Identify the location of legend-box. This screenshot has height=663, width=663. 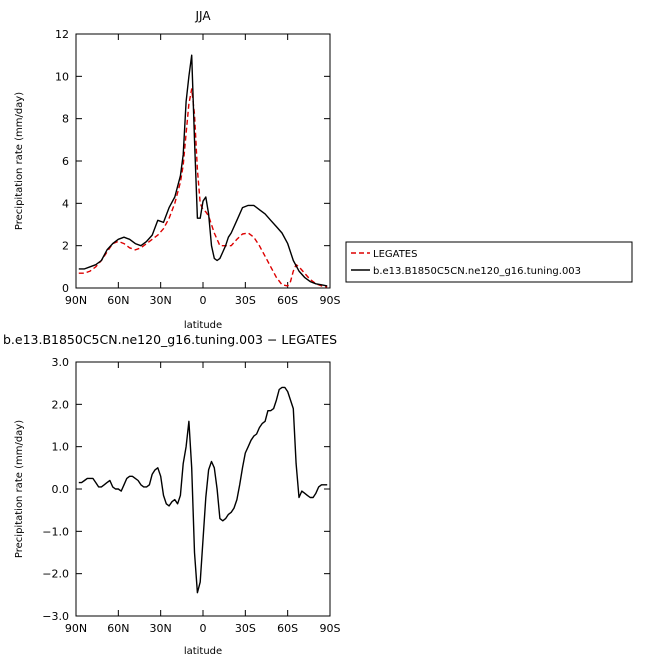
(489, 262).